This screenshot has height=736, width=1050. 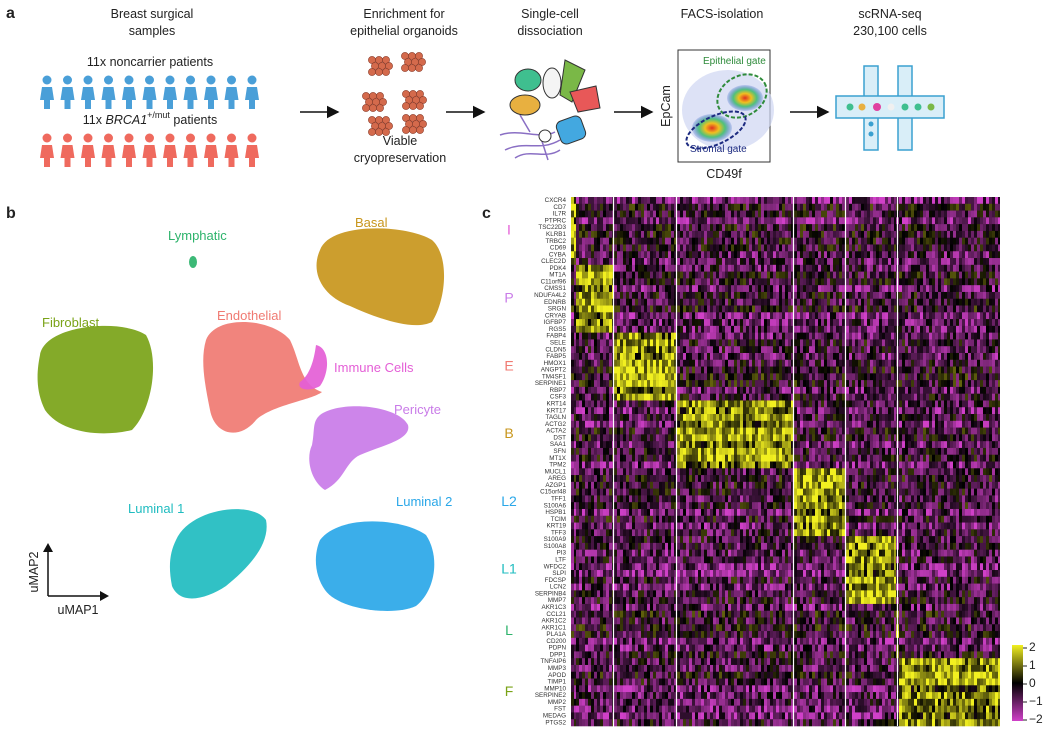 I want to click on patient-head, so click(x=211, y=138).